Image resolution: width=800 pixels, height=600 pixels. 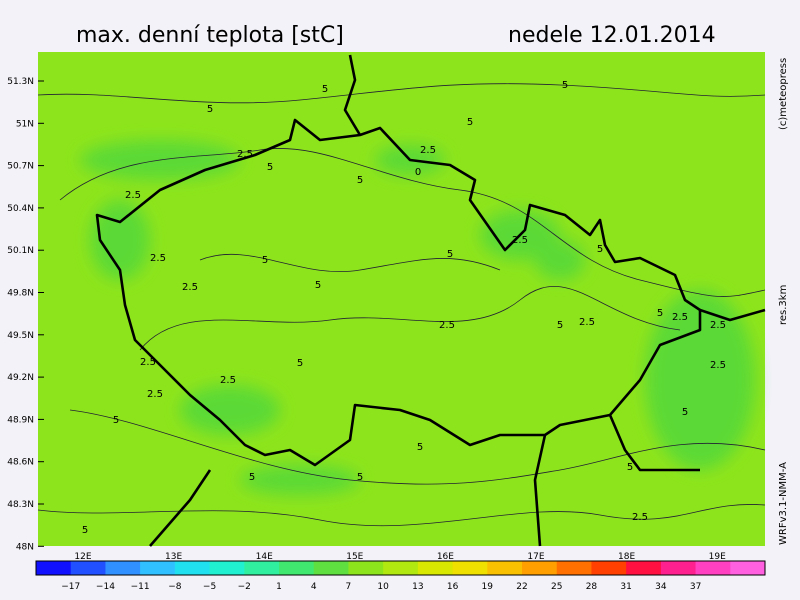 What do you see at coordinates (82, 557) in the screenshot?
I see `lon-label: 12E` at bounding box center [82, 557].